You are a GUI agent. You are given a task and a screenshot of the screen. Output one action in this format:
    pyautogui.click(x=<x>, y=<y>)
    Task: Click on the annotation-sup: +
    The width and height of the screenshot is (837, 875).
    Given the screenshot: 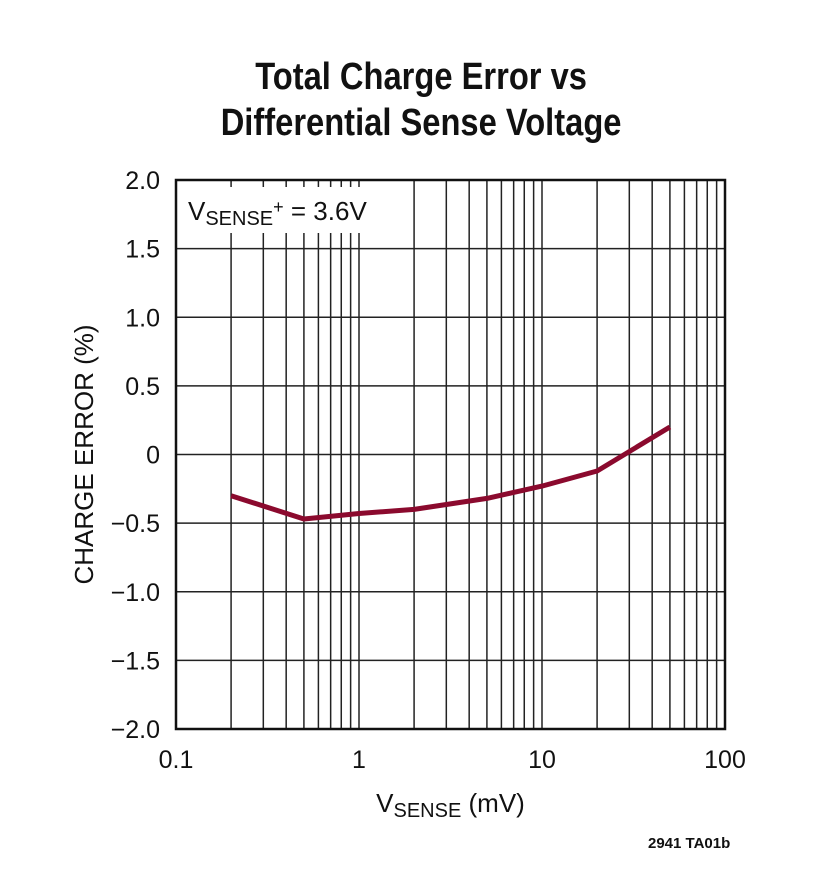 What is the action you would take?
    pyautogui.click(x=278, y=207)
    